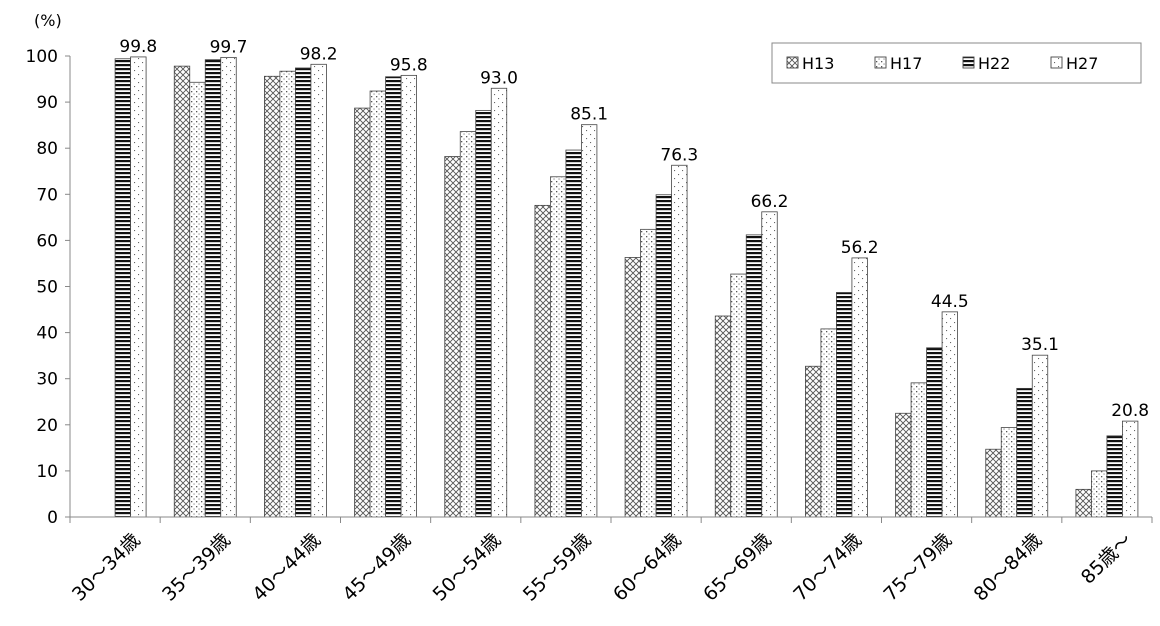  I want to click on data-label: 95.8, so click(409, 65).